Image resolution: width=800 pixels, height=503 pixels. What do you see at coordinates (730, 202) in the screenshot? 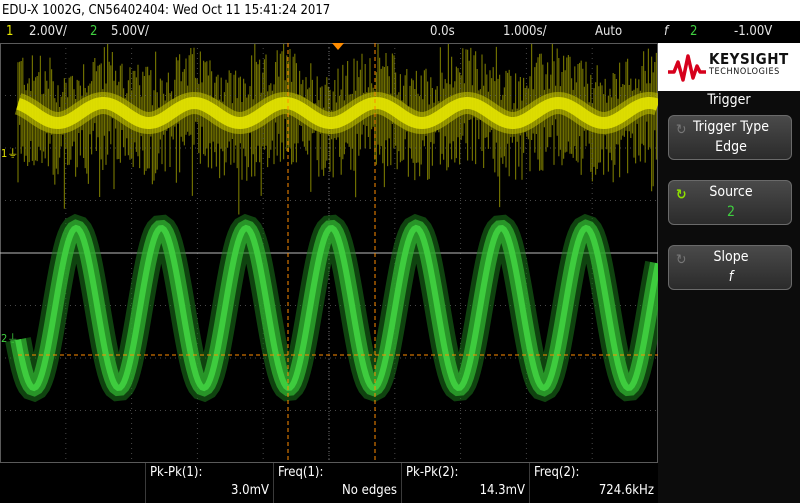
I see `softkey-source: ↻ Source 2` at bounding box center [730, 202].